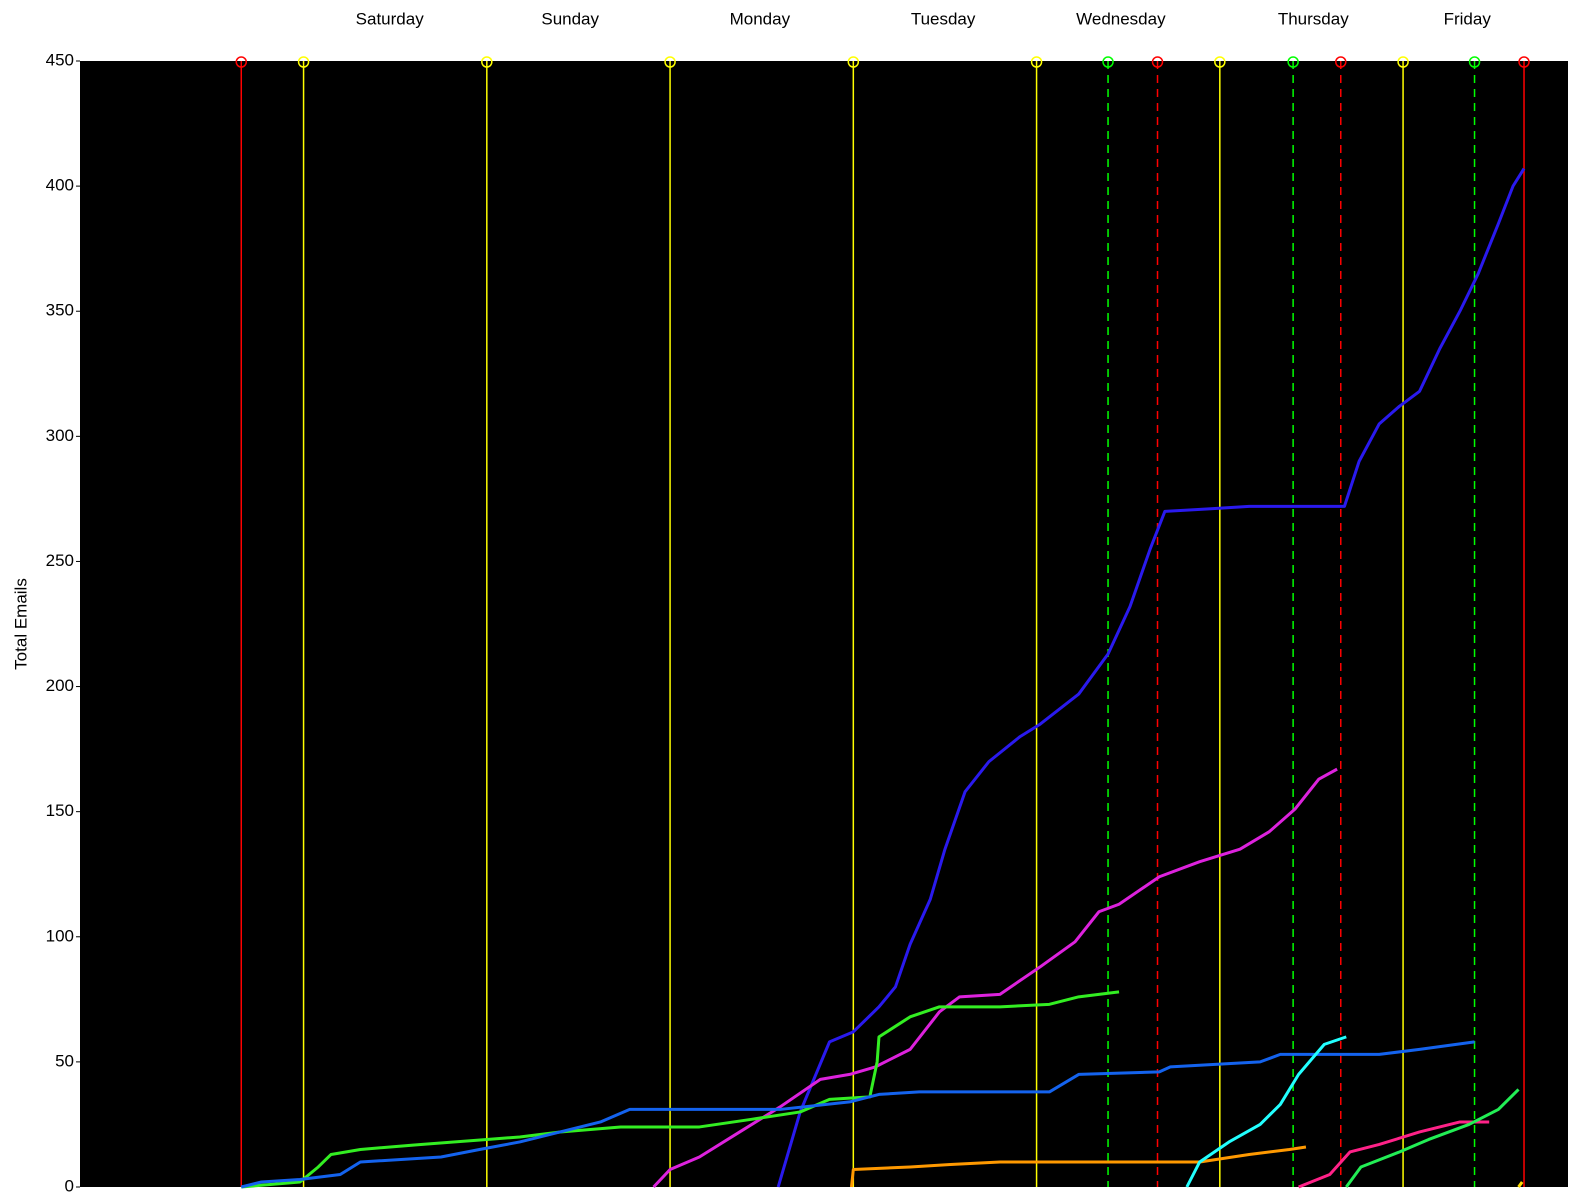 Image resolution: width=1570 pixels, height=1192 pixels. I want to click on y-tick-label: 450, so click(60, 59).